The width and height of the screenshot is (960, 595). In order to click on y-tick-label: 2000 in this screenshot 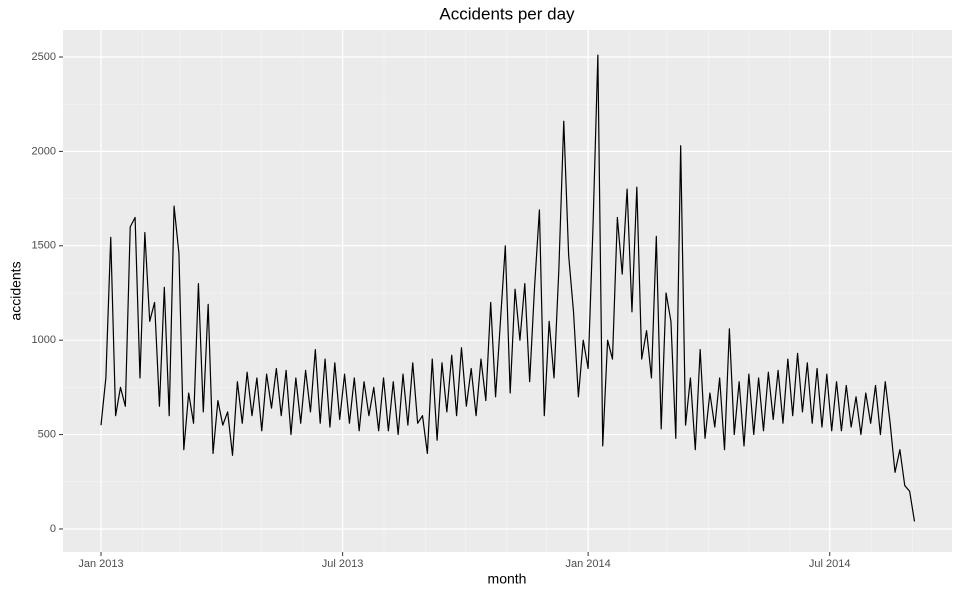, I will do `click(44, 151)`.